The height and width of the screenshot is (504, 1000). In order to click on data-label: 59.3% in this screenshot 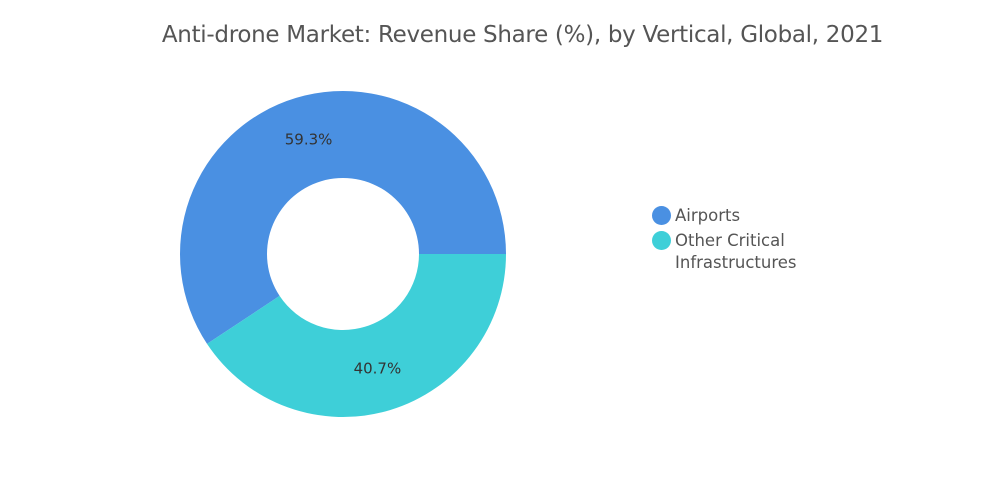, I will do `click(309, 140)`.